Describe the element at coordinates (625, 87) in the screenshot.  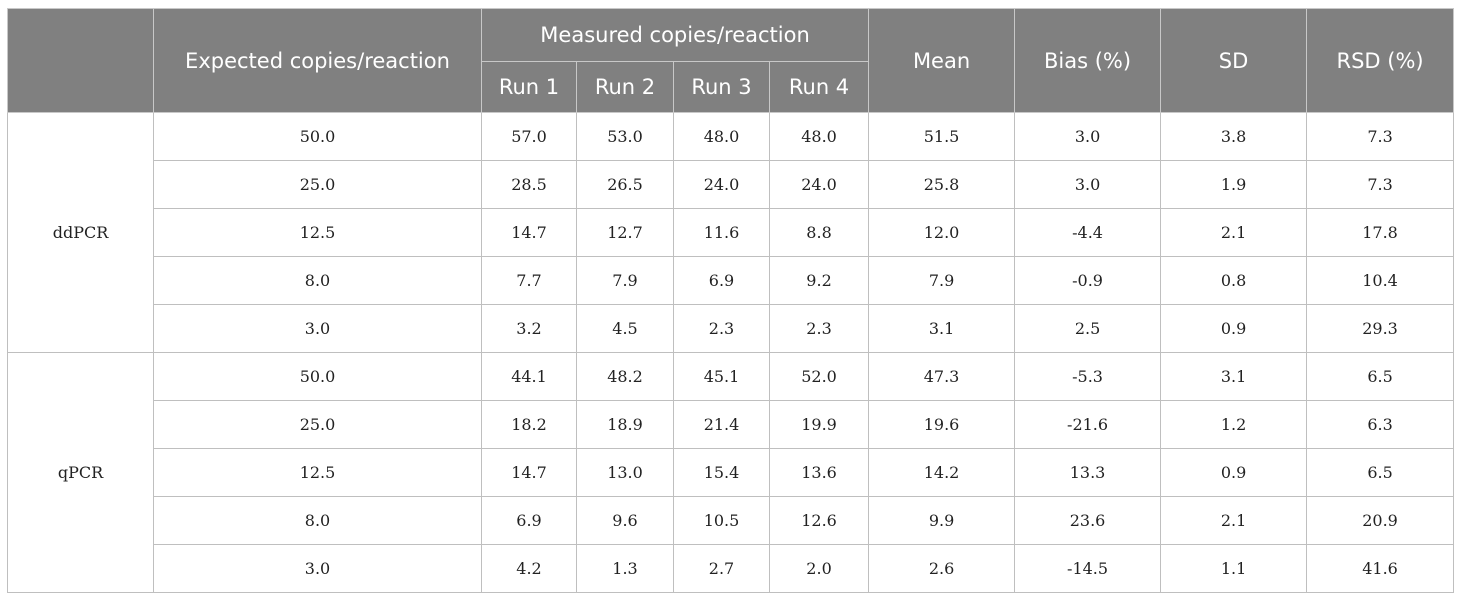
I see `header-run-2: Run 2` at that location.